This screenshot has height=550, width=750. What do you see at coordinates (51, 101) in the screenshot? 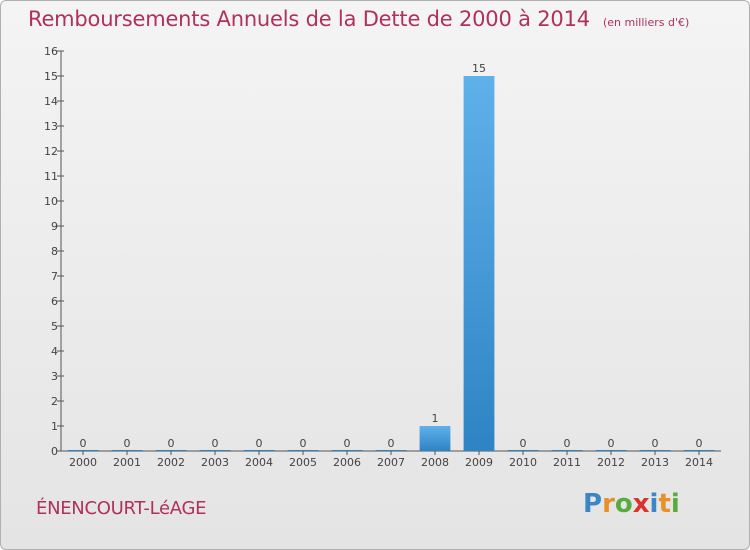
I see `y-tick-label: 14` at bounding box center [51, 101].